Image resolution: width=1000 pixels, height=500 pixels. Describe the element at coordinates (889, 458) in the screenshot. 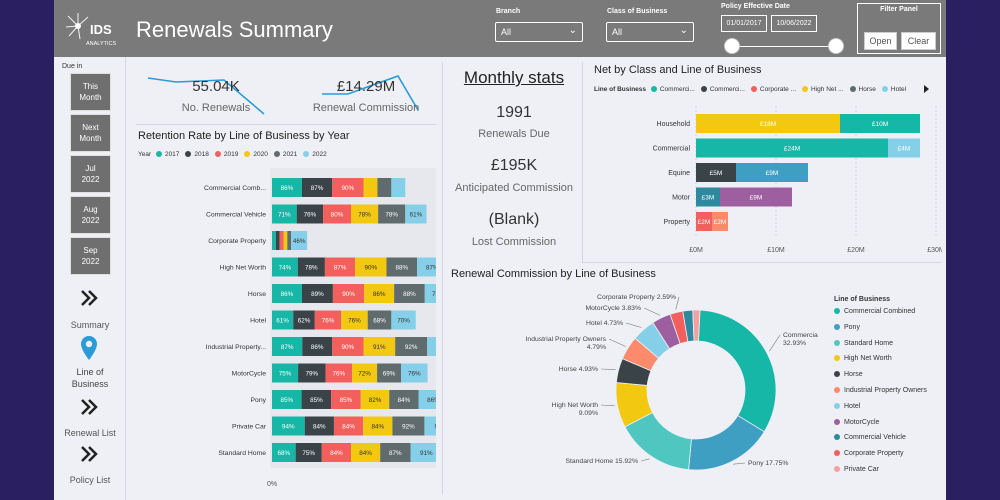

I see `donut-legend-item: Corporate Property` at that location.